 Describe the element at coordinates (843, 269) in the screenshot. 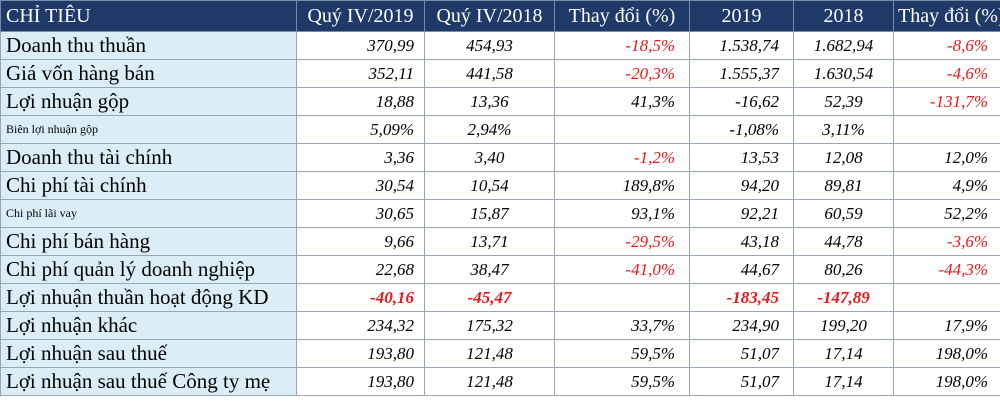

I see `cell-y2018: 80,26` at that location.